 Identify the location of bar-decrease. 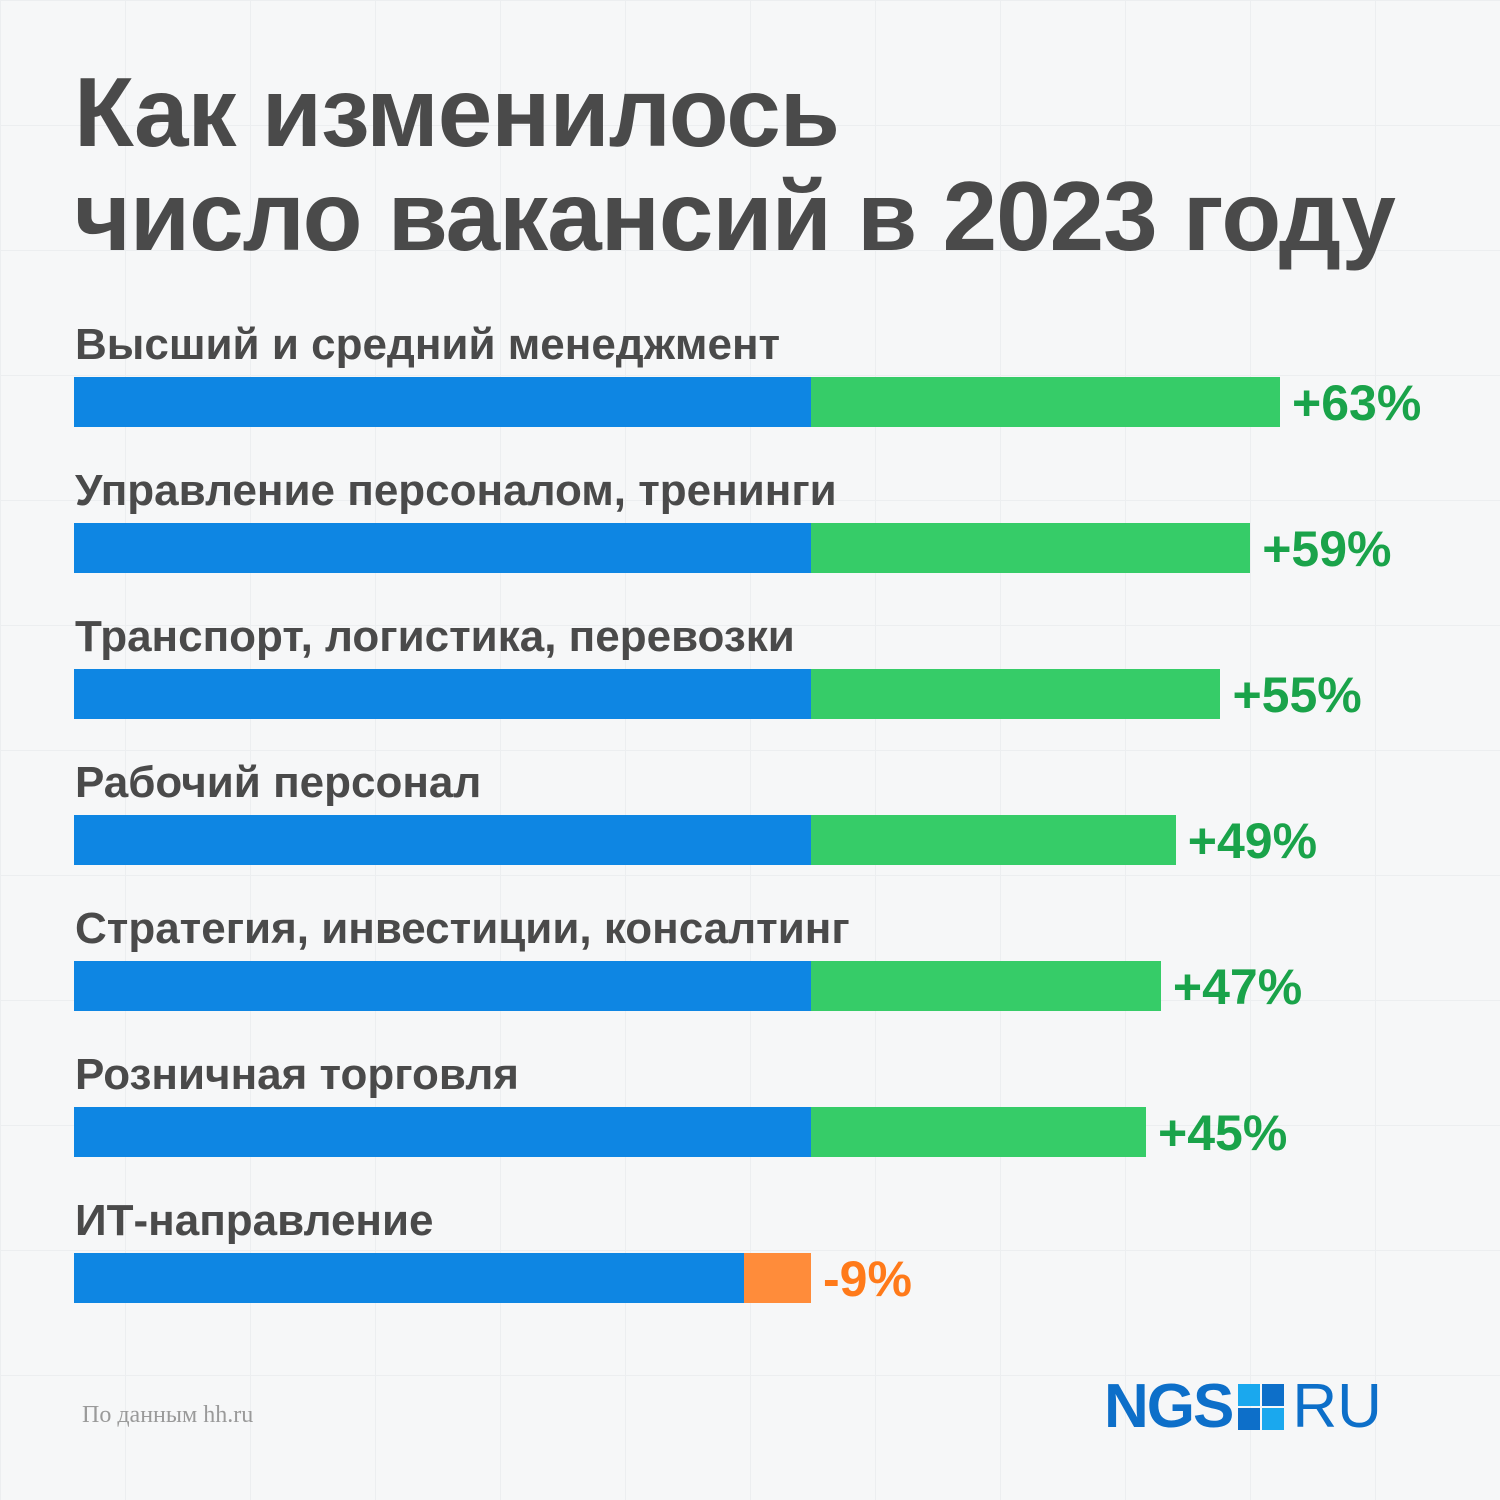
(777, 1278).